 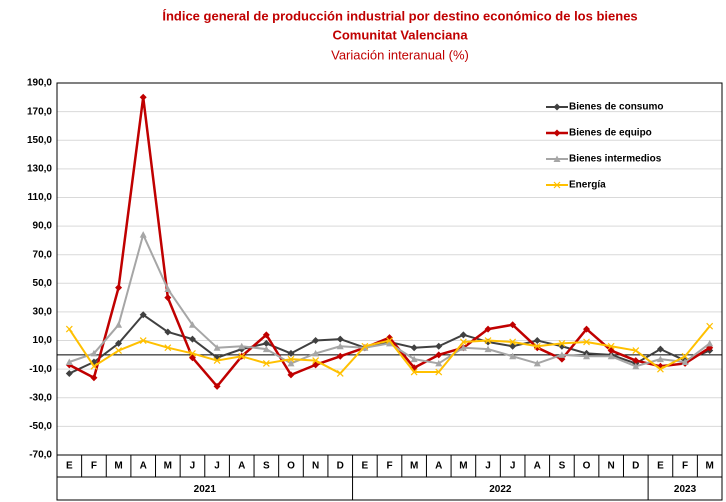 I want to click on y-tick-label: -10,0, so click(x=40, y=369).